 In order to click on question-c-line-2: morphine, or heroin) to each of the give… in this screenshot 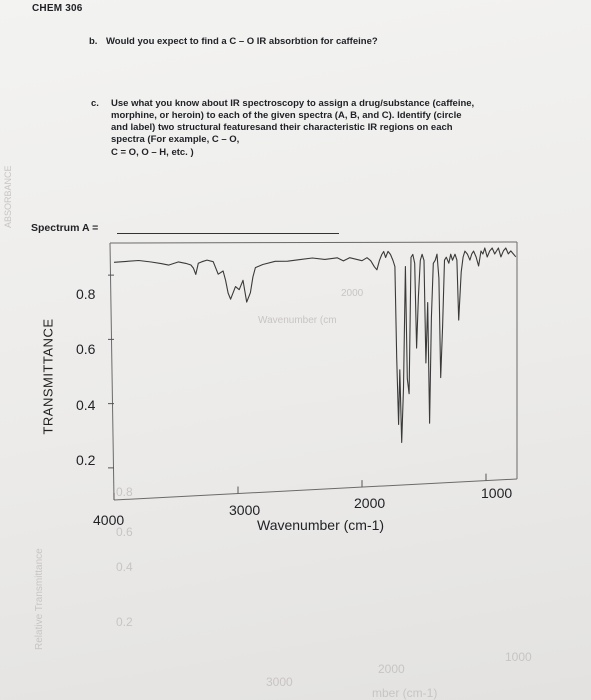, I will do `click(286, 115)`.